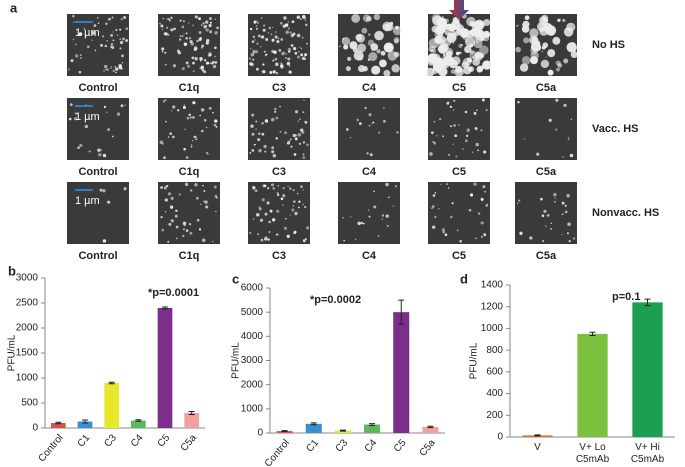 The width and height of the screenshot is (685, 467). Describe the element at coordinates (189, 442) in the screenshot. I see `x-tick-label: C5a` at that location.